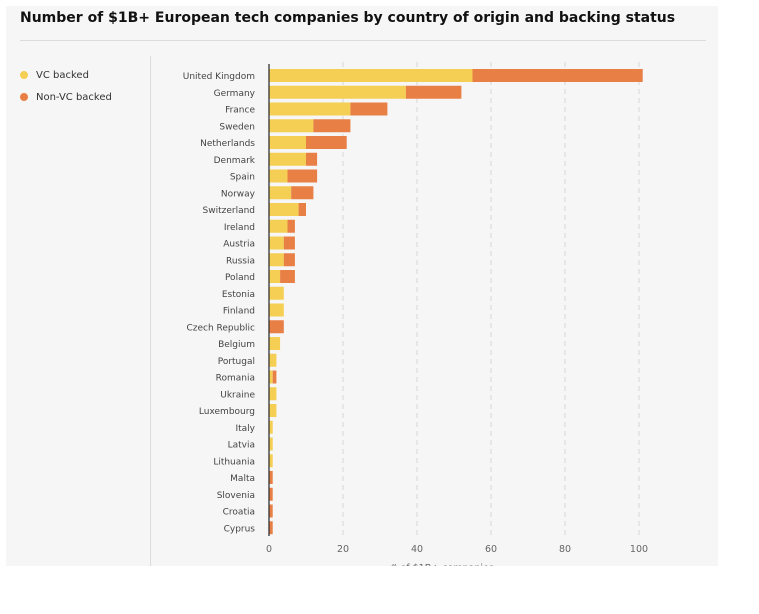  I want to click on bar-austria-nonvc, so click(289, 243).